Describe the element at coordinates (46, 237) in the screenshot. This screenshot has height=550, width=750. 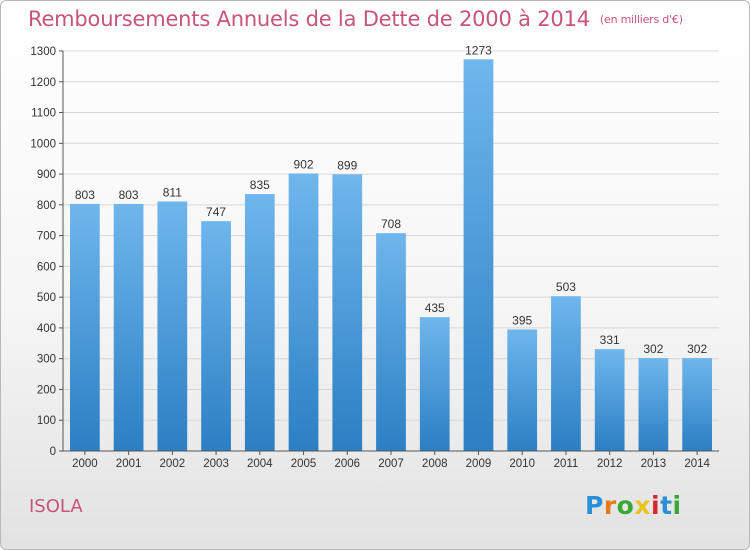
I see `y-tick-label: 700` at that location.